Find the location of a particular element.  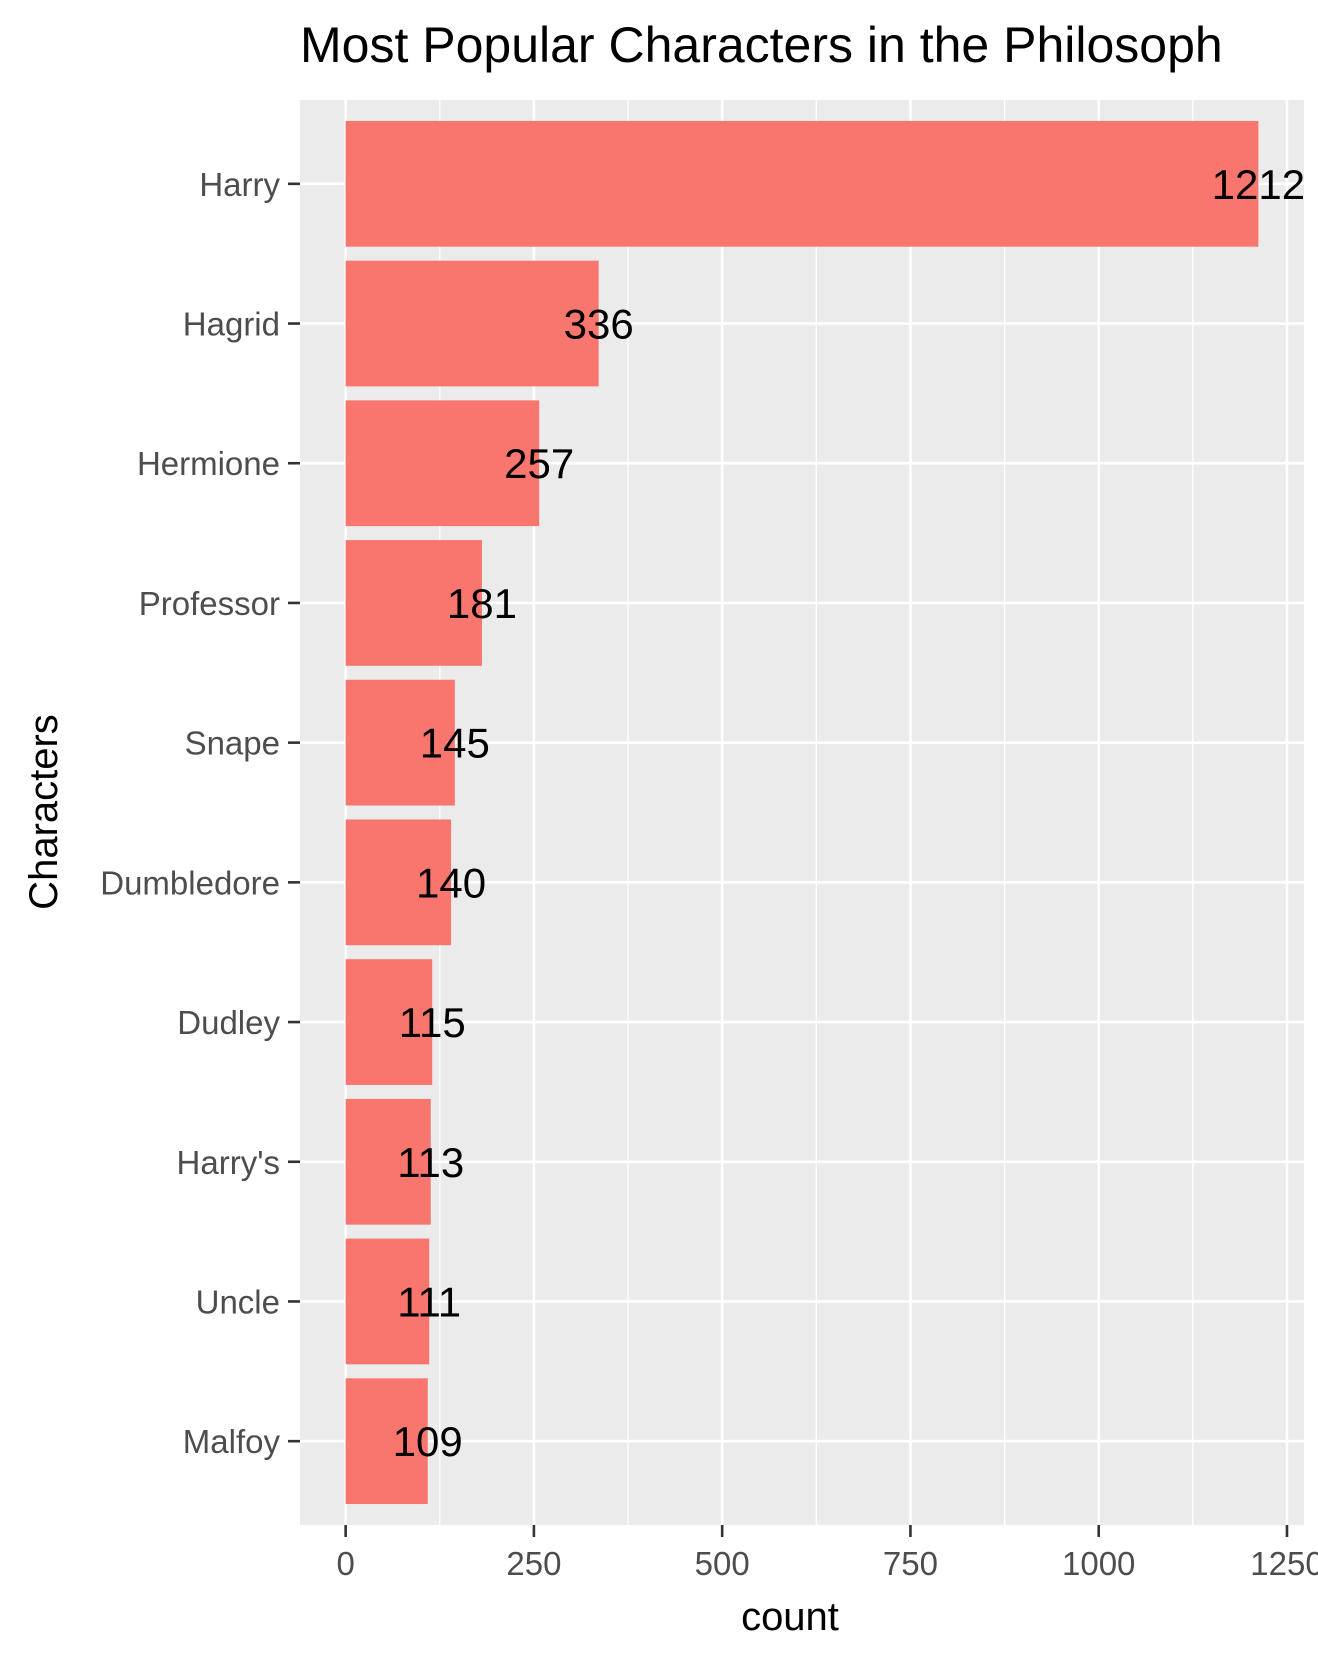

x-tick-label: 750 is located at coordinates (910, 1563).